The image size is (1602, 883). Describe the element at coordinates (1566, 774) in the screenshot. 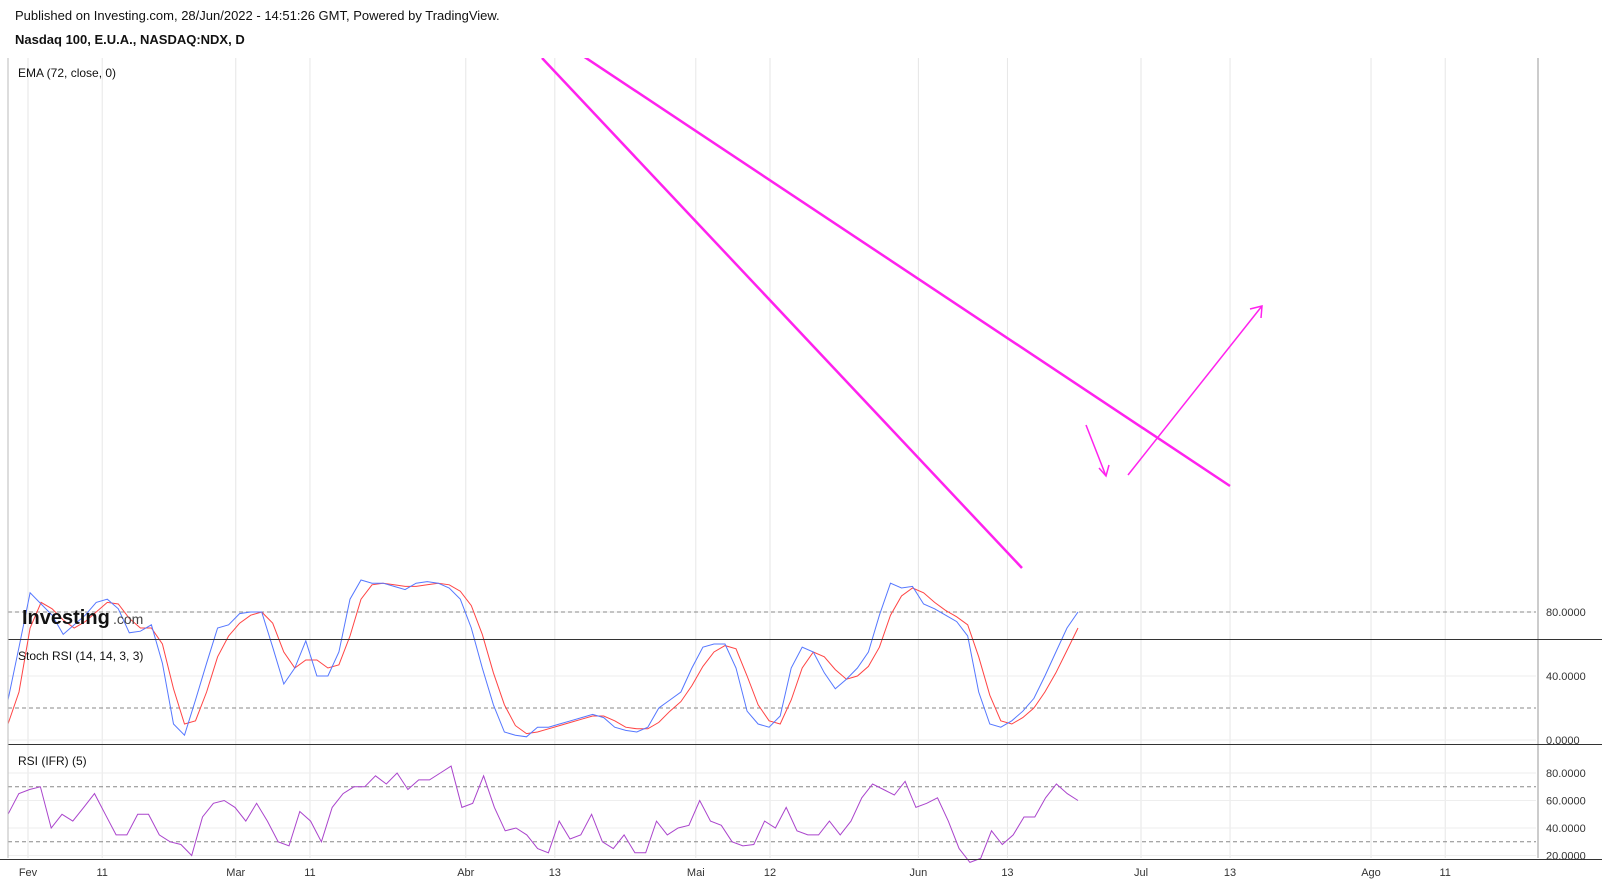

I see `rsi-tick-label: 80.0000` at that location.